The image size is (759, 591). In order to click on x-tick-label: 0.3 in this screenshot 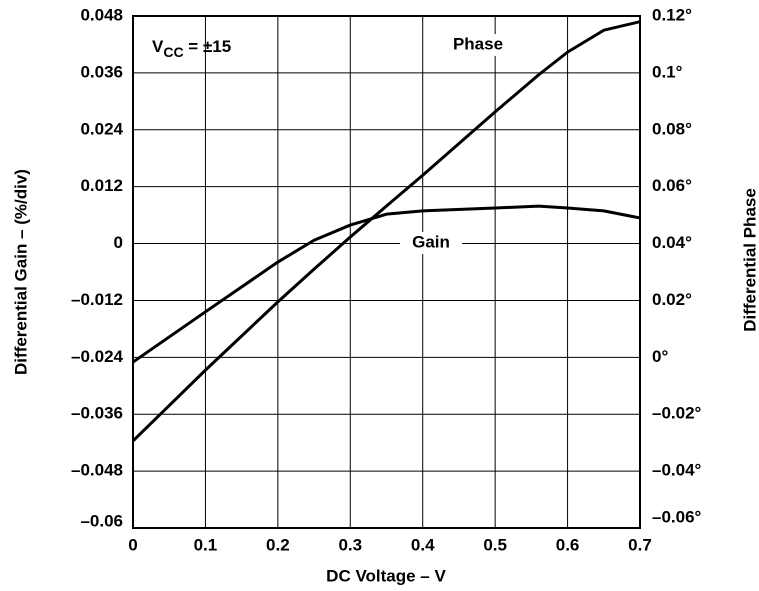, I will do `click(350, 544)`.